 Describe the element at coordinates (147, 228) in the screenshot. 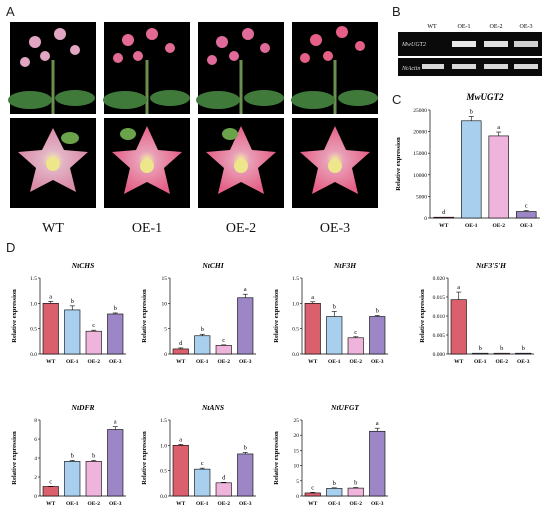

I see `photo-label-oe1: OE-1` at that location.